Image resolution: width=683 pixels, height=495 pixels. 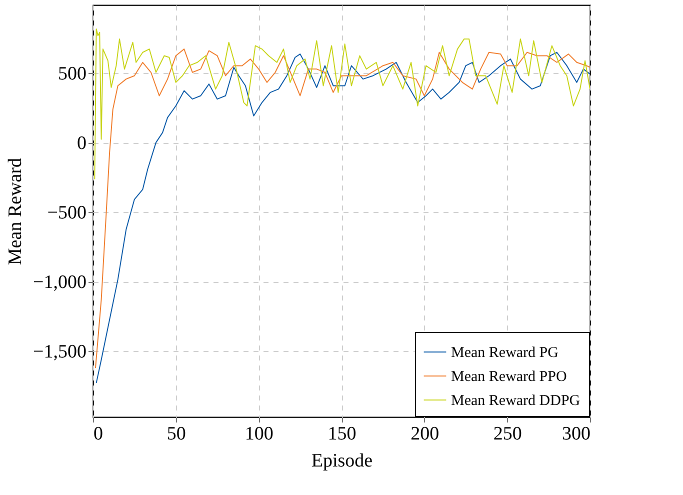 I want to click on y-tick-label: 0, so click(x=81, y=143).